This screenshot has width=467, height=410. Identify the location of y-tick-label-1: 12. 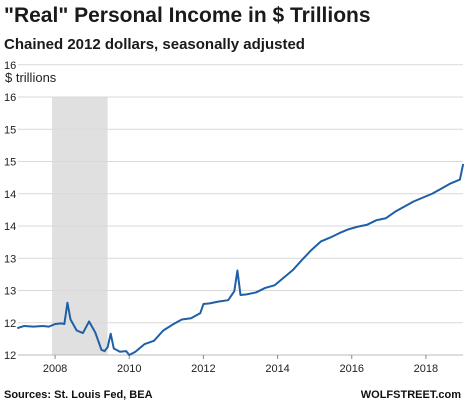
(10, 324).